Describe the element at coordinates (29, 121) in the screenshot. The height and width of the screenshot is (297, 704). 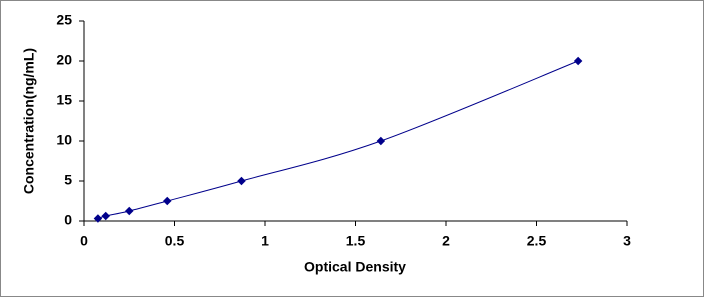
I see `y-axis-label: Concentration(ng/mL)` at that location.